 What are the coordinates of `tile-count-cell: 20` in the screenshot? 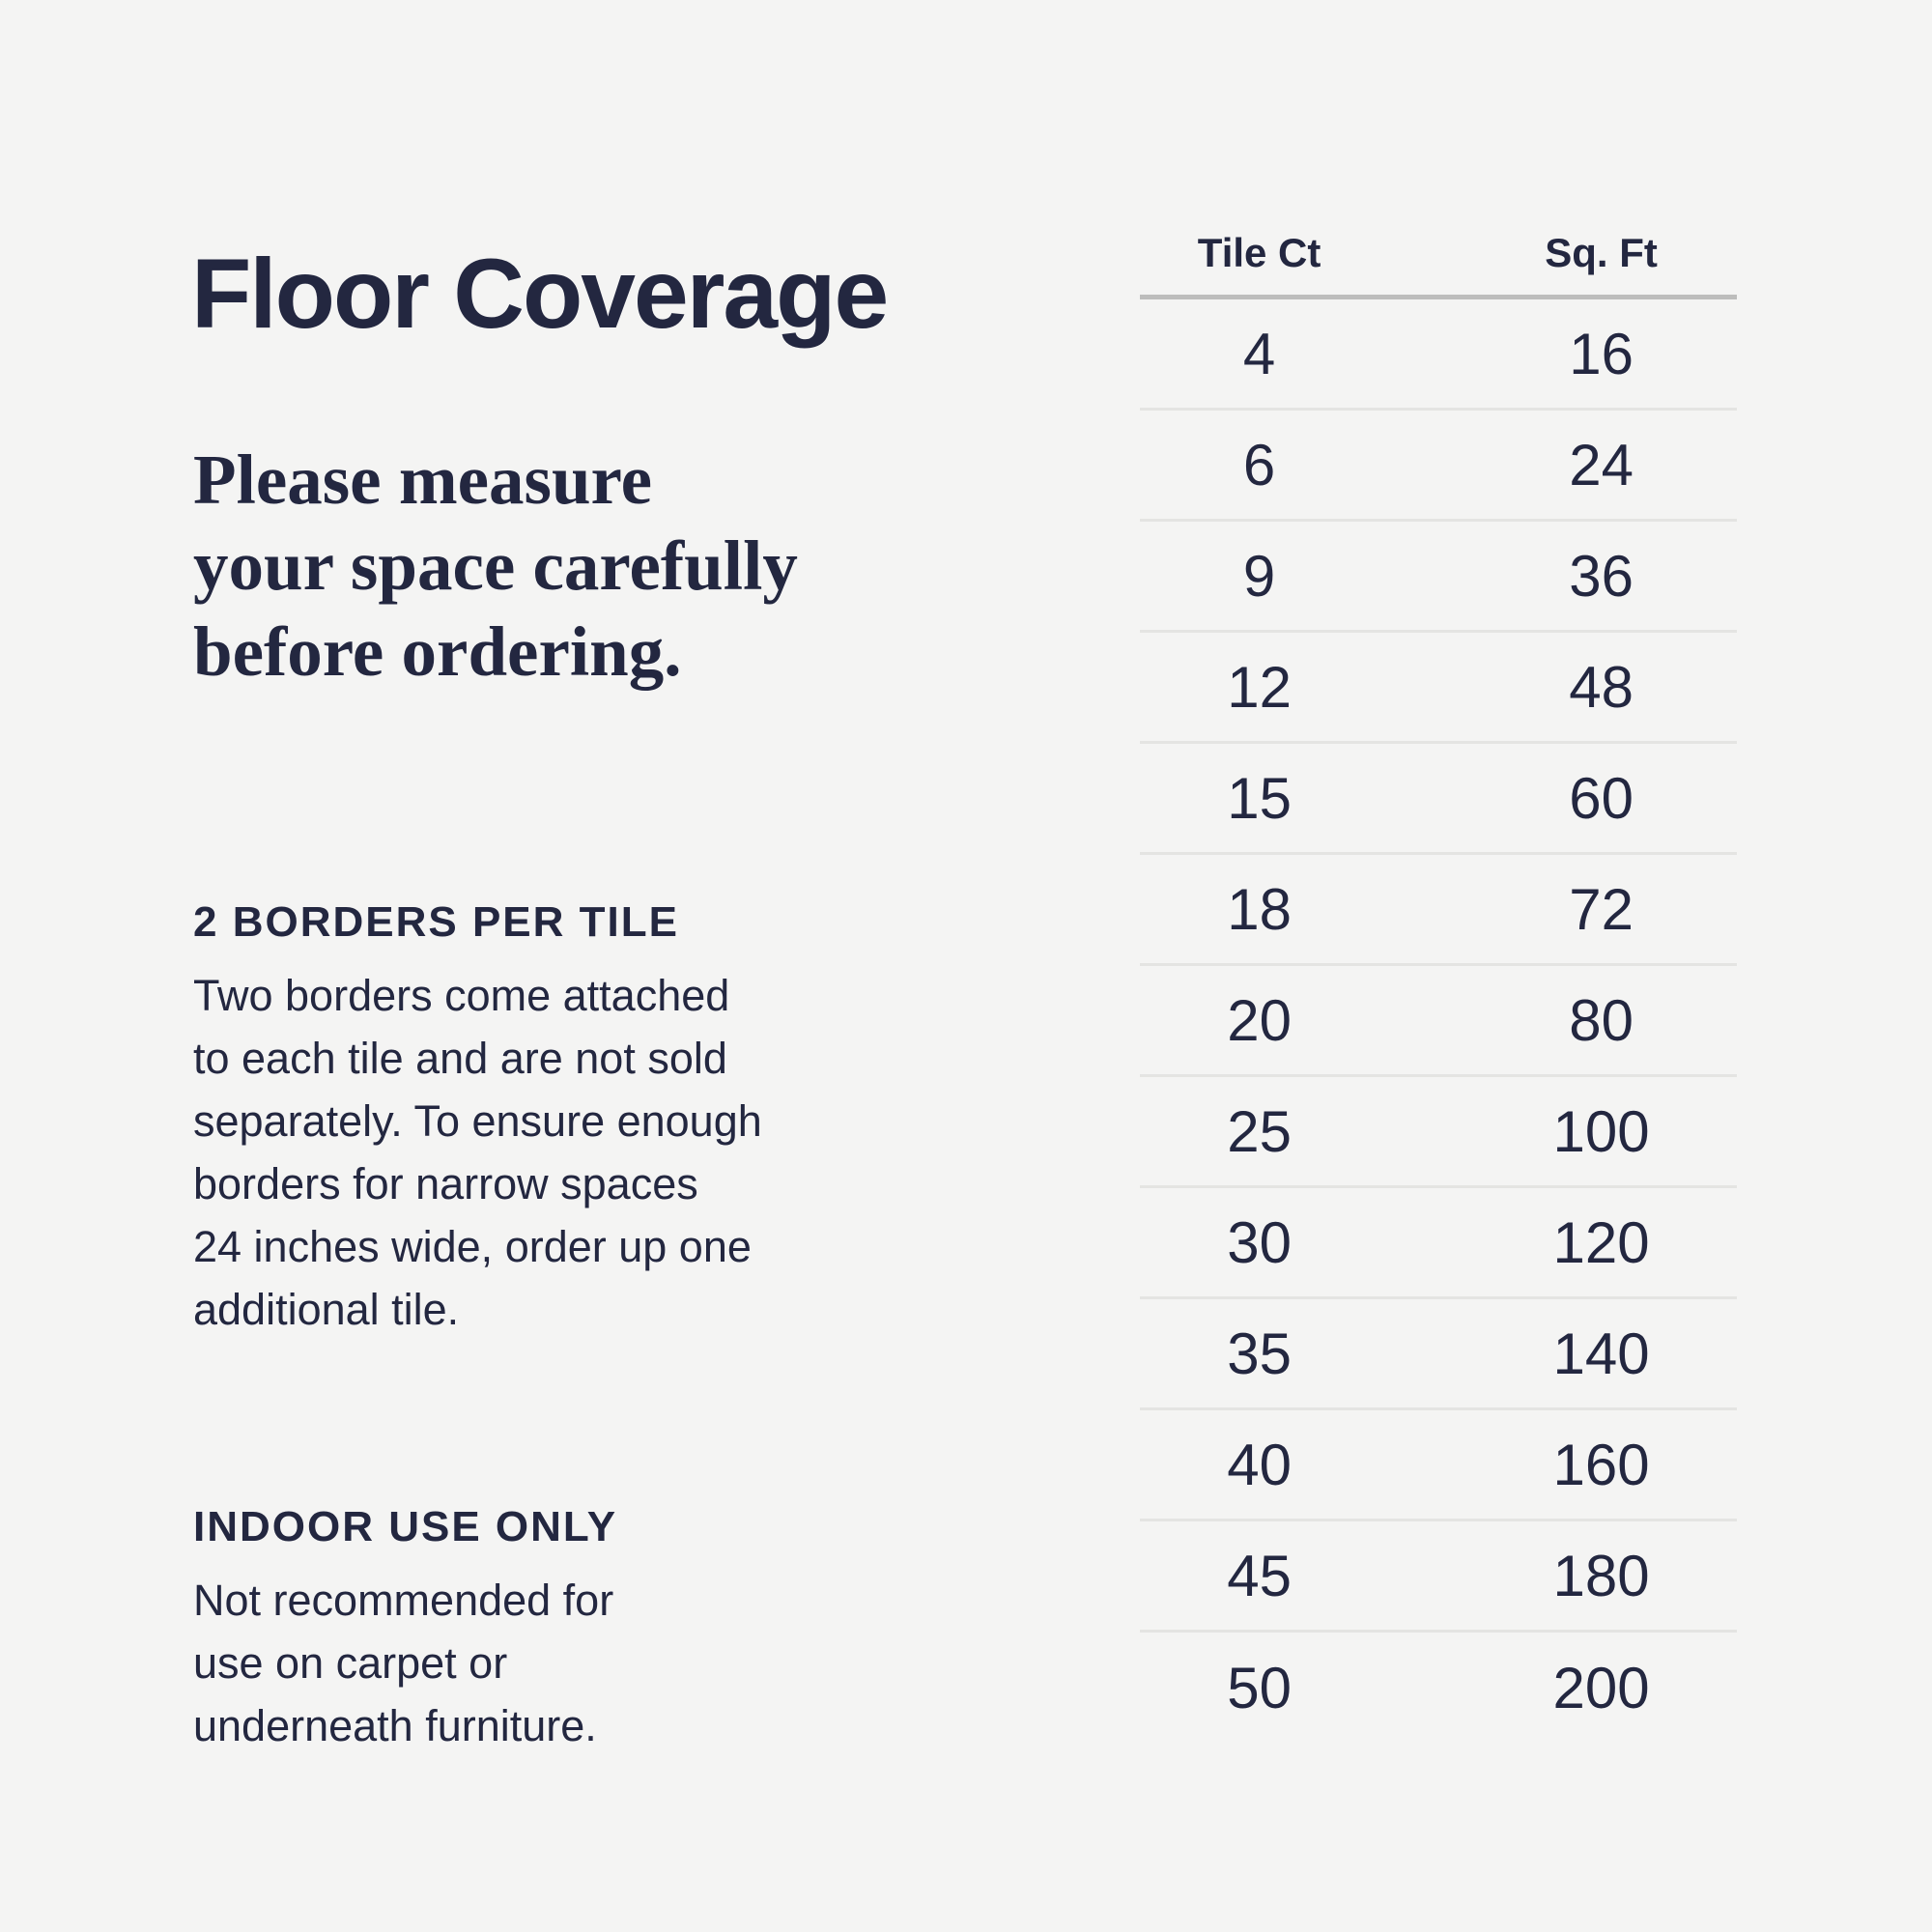 It's located at (1259, 1020).